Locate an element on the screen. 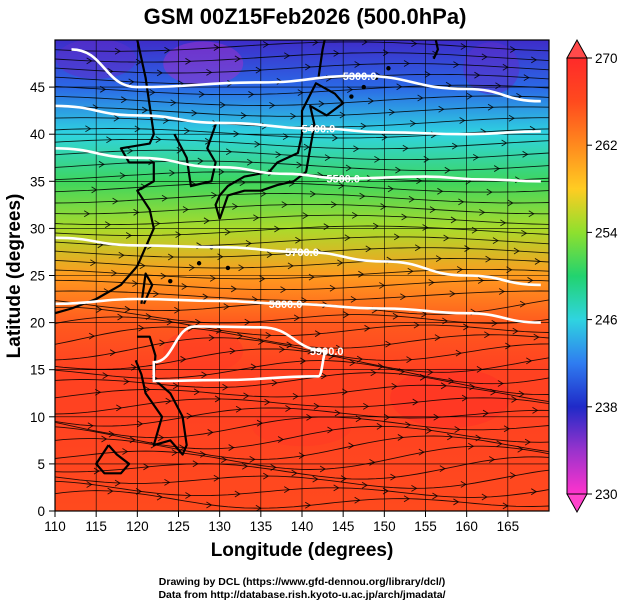 The width and height of the screenshot is (619, 605). y-axis-title: Latitude (degrees) is located at coordinates (14, 276).